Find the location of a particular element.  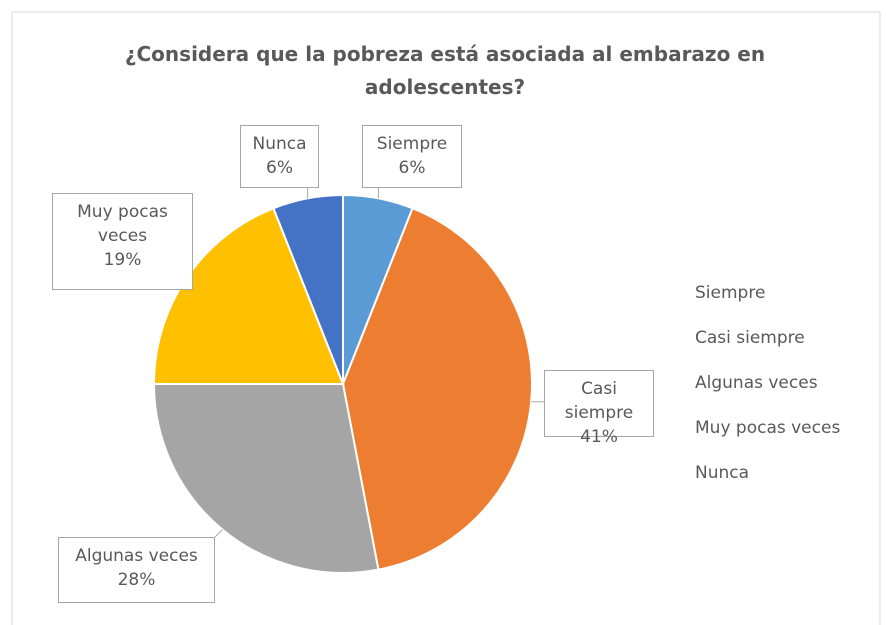

legend-entry: Muy pocas veces is located at coordinates (767, 428).